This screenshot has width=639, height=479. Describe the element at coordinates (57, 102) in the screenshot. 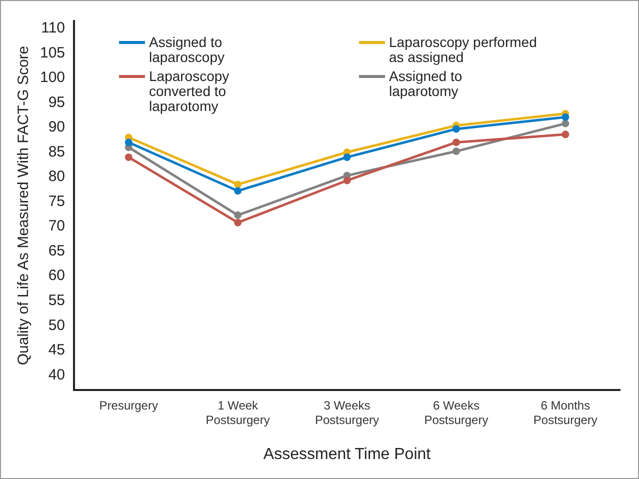

I see `y-tick-label: 95` at that location.